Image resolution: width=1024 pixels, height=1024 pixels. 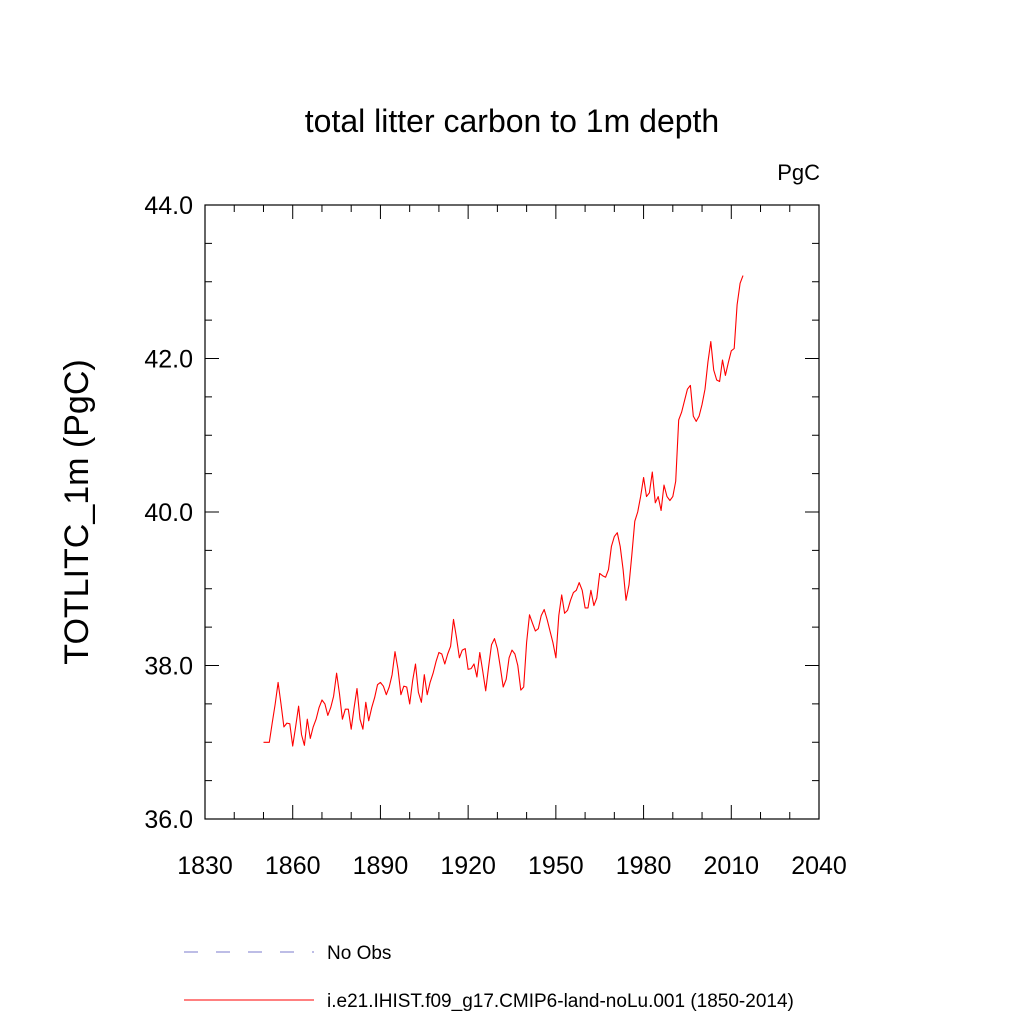 What do you see at coordinates (468, 866) in the screenshot?
I see `x-tick-label: 1920` at bounding box center [468, 866].